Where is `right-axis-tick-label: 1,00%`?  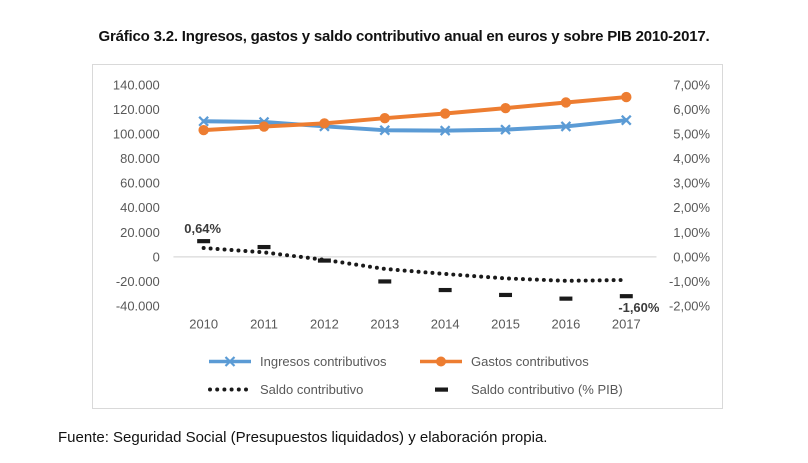
right-axis-tick-label: 1,00% is located at coordinates (691, 232).